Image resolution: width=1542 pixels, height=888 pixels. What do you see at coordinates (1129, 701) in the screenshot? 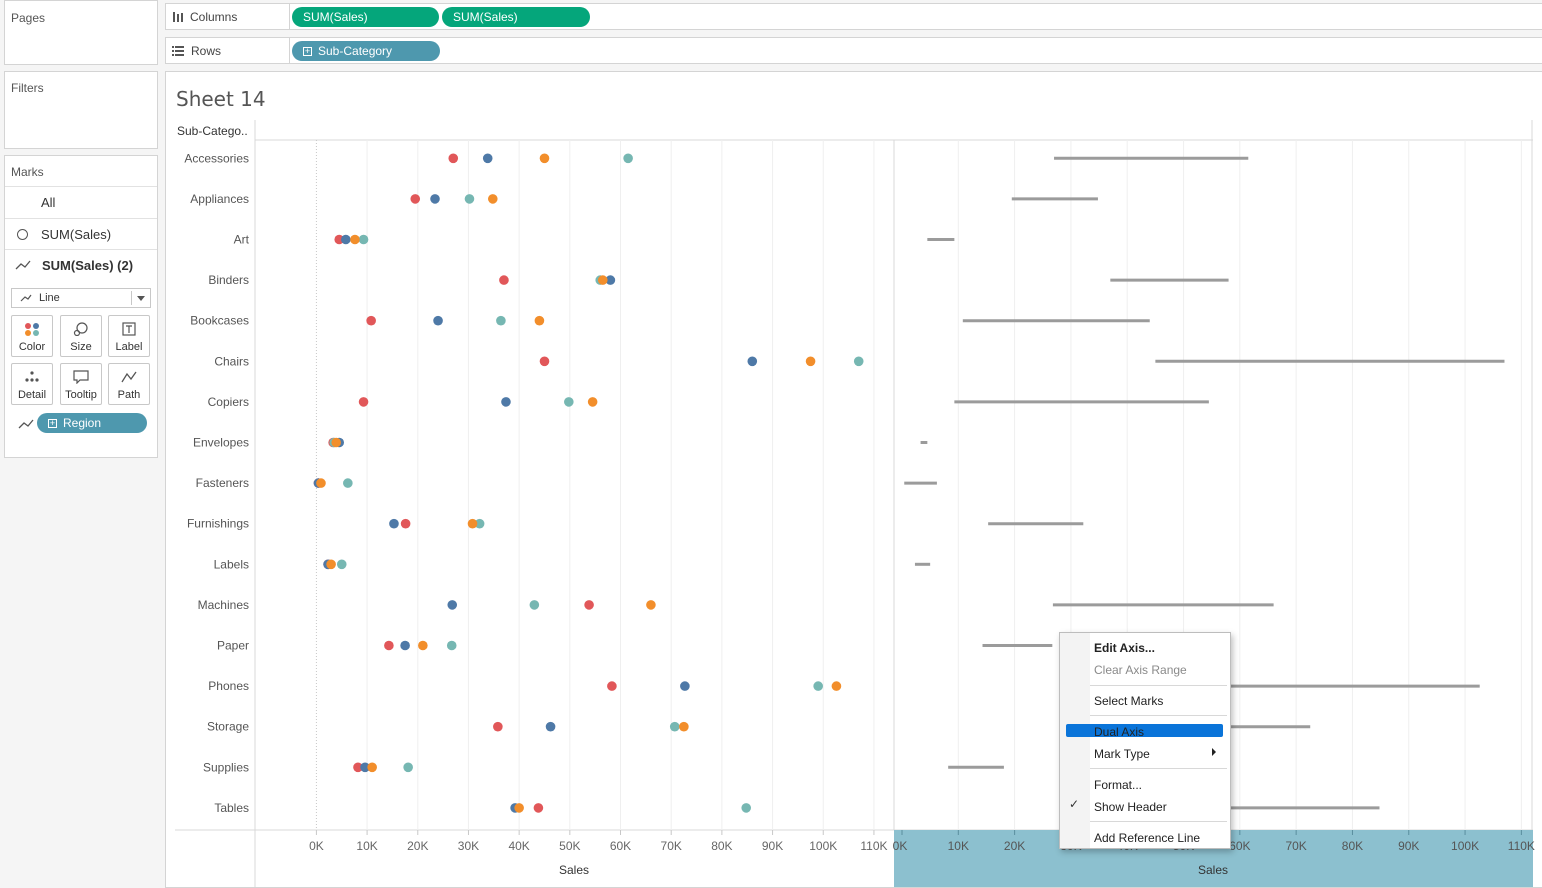
I see `menu-select-marks: Select Marks` at bounding box center [1129, 701].